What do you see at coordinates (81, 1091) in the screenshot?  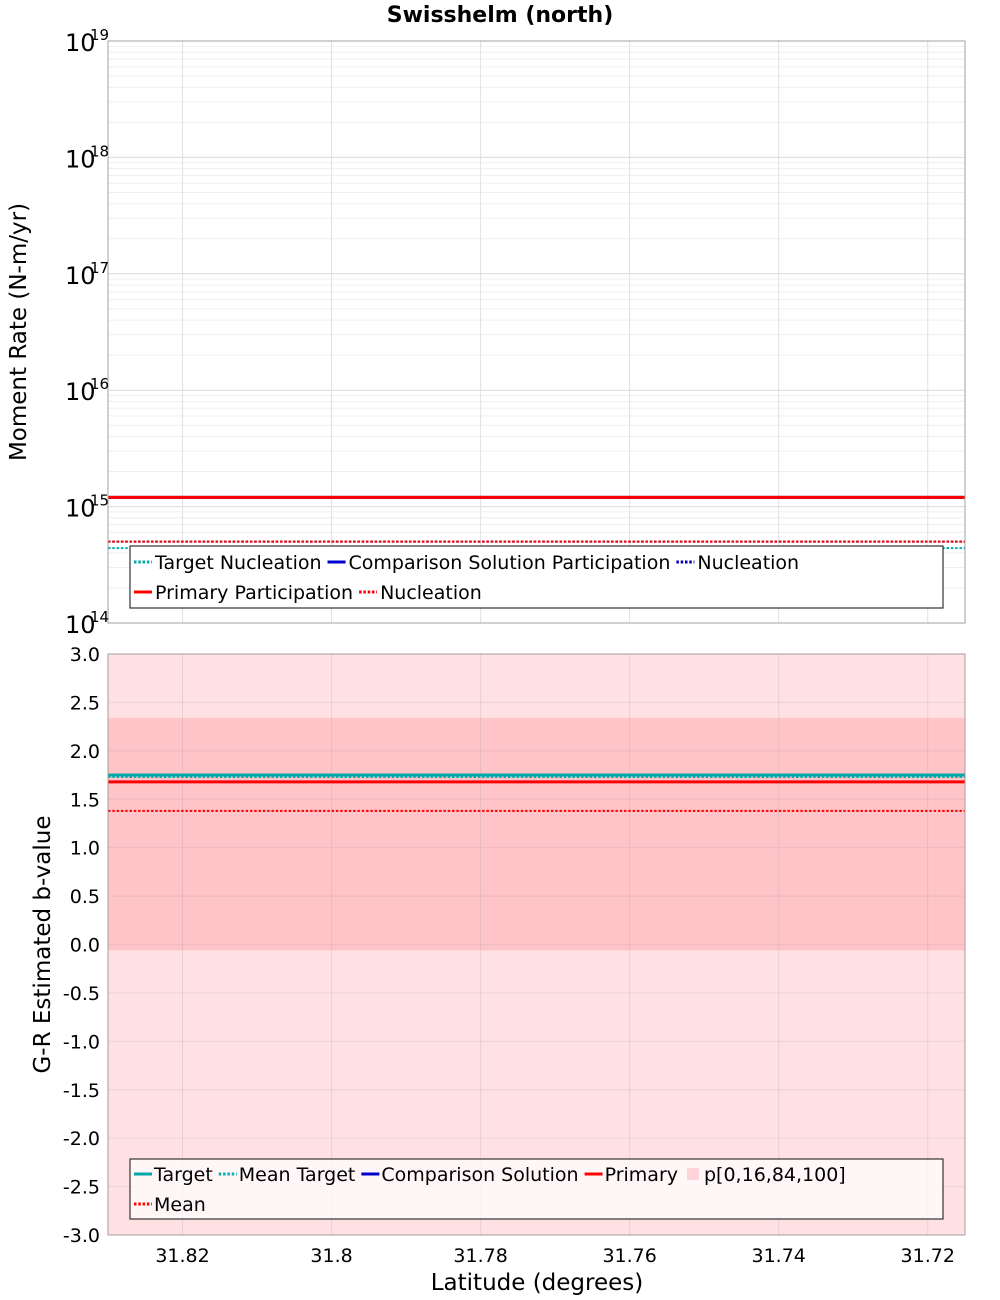 I see `y-tick-label: -1.5` at bounding box center [81, 1091].